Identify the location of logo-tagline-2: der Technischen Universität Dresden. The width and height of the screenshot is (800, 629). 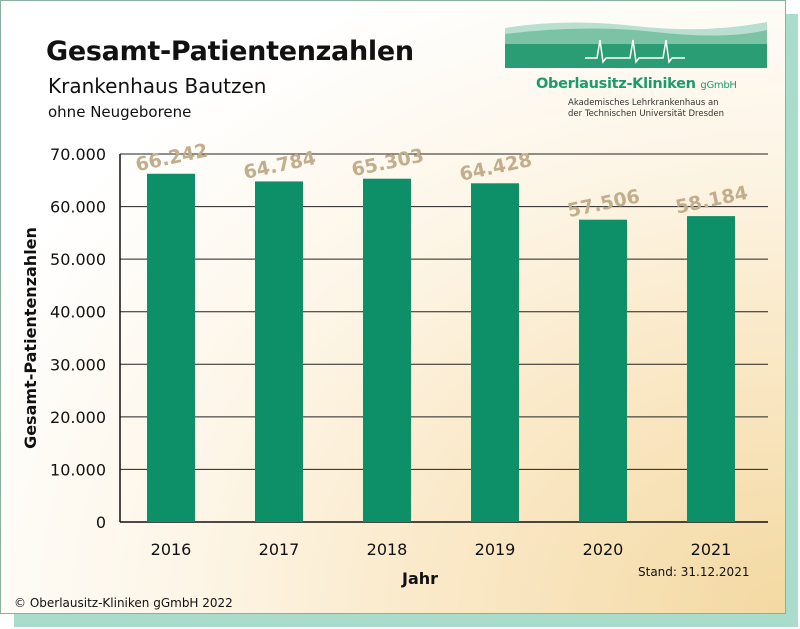
(646, 114).